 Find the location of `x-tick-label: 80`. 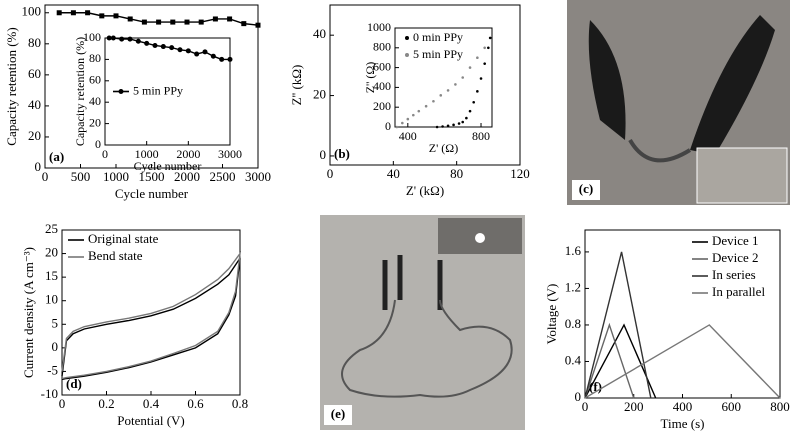

x-tick-label: 80 is located at coordinates (456, 173).